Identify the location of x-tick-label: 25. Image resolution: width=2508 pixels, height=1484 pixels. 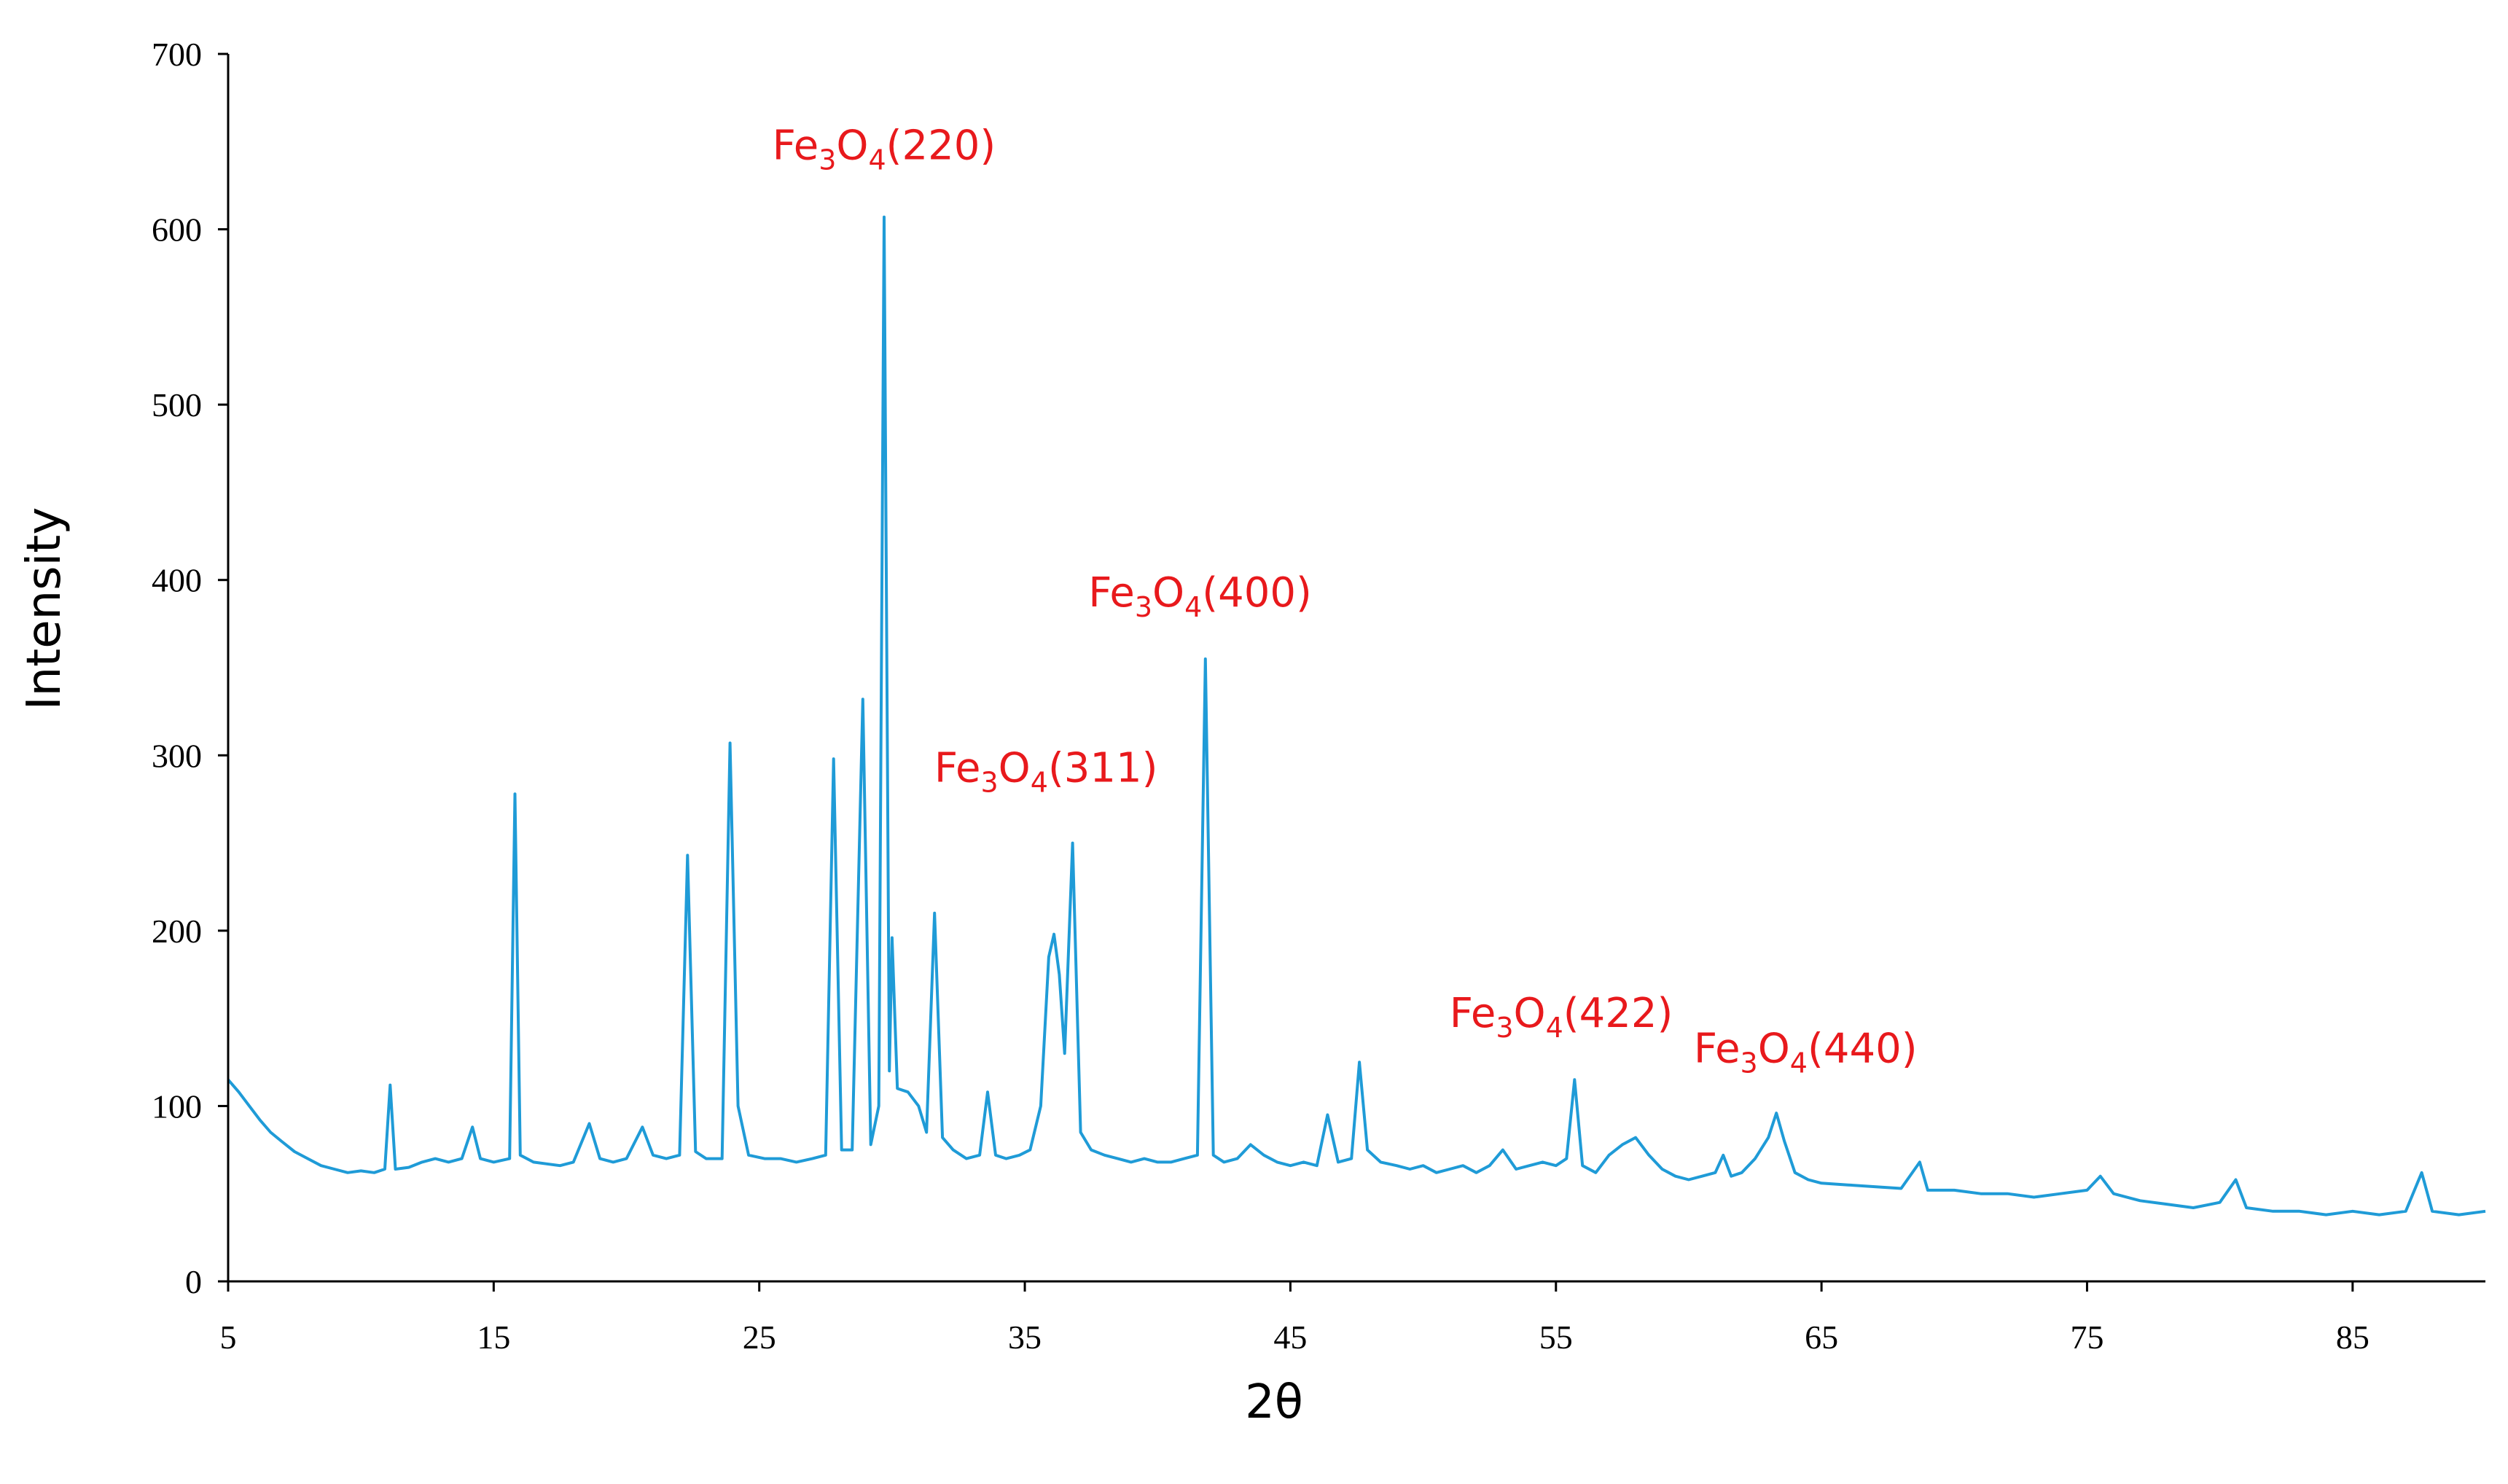
(760, 1337).